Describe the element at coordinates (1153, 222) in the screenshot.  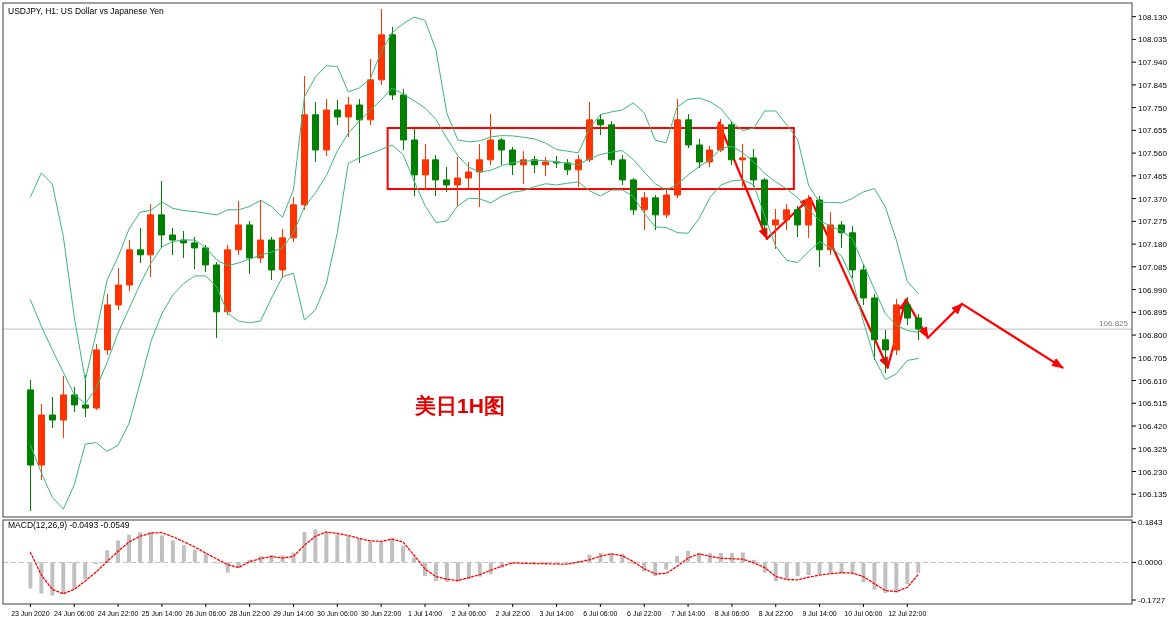
I see `y-tick-label: 107.275` at that location.